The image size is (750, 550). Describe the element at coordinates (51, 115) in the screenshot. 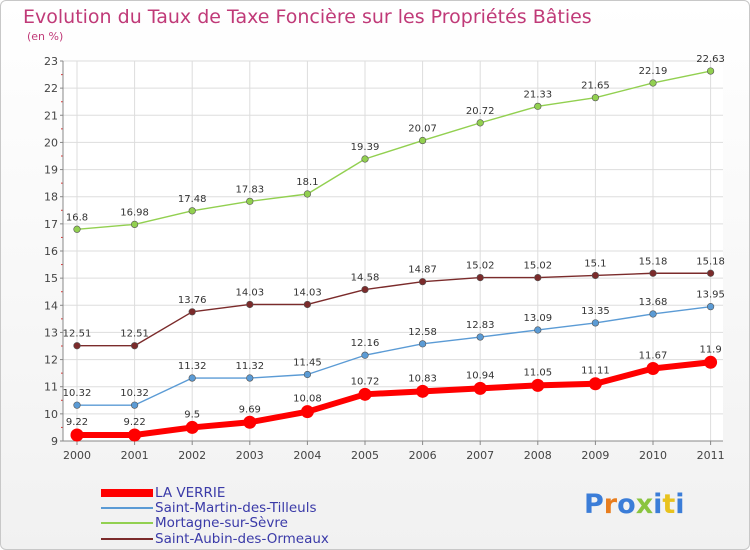

I see `y-tick-label: 21` at that location.